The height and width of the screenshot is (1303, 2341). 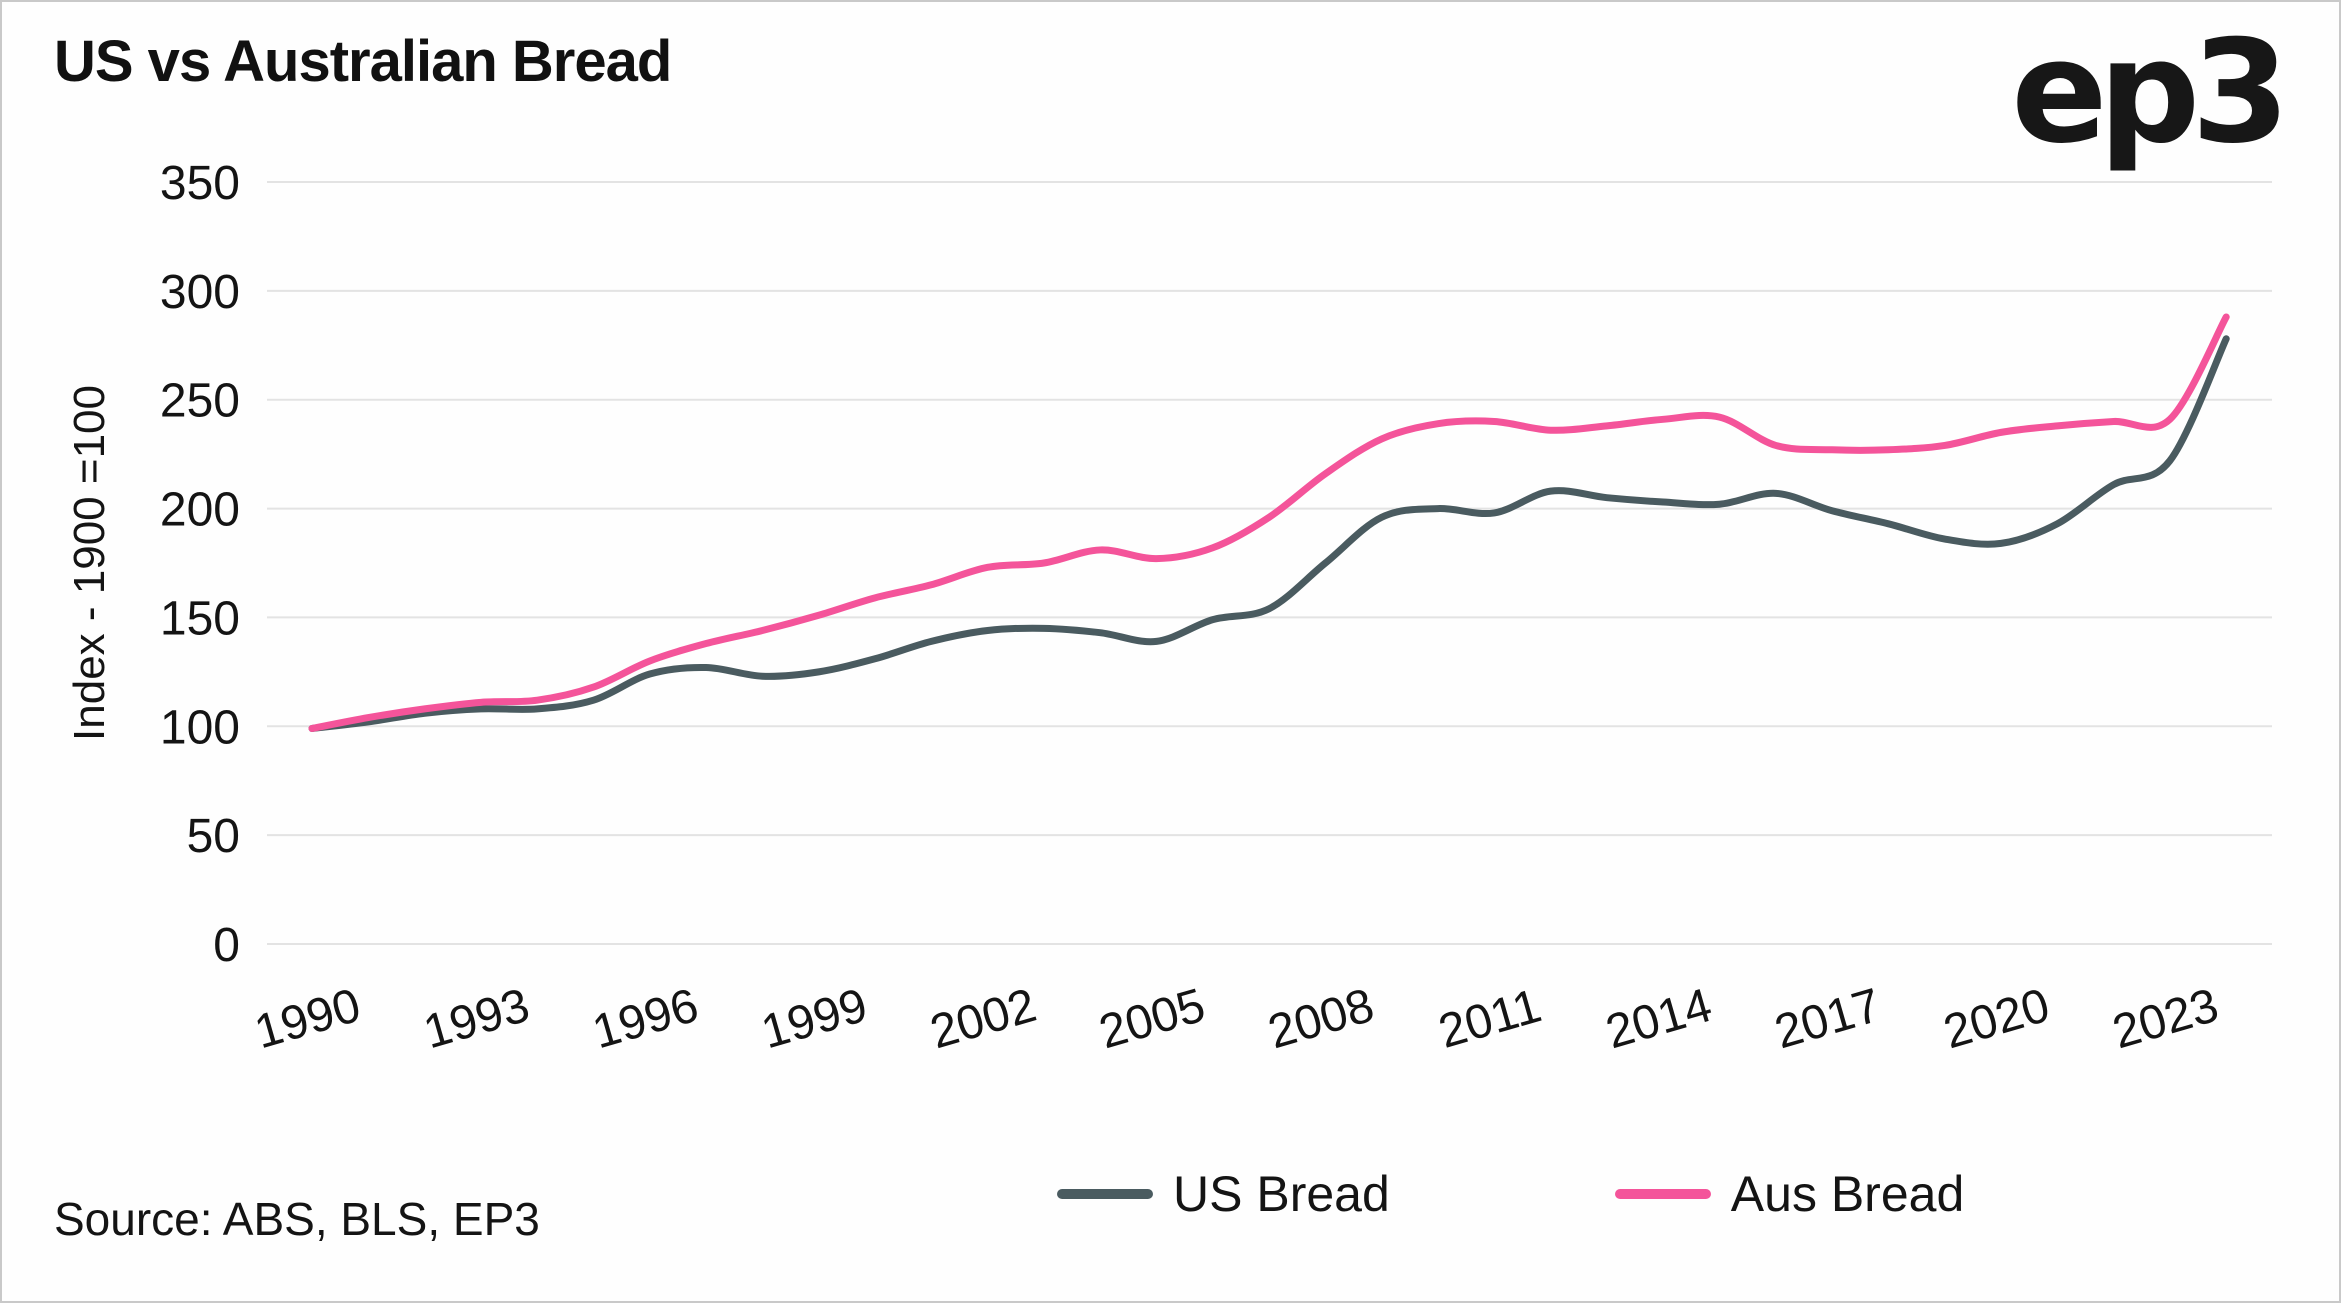 What do you see at coordinates (645, 1019) in the screenshot?
I see `x-tick-label: 1996` at bounding box center [645, 1019].